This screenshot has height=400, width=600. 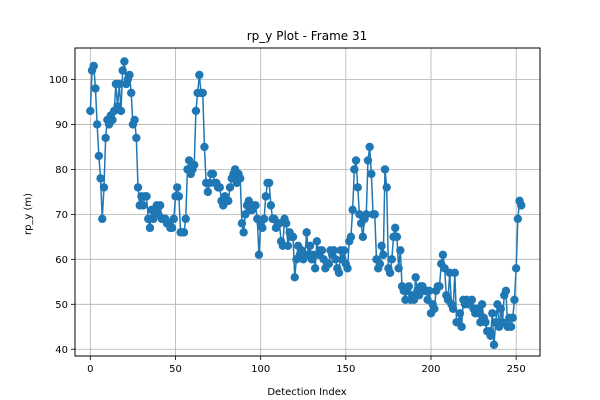 What do you see at coordinates (28, 214) in the screenshot?
I see `y-axis-label: rp_y (m)` at bounding box center [28, 214].